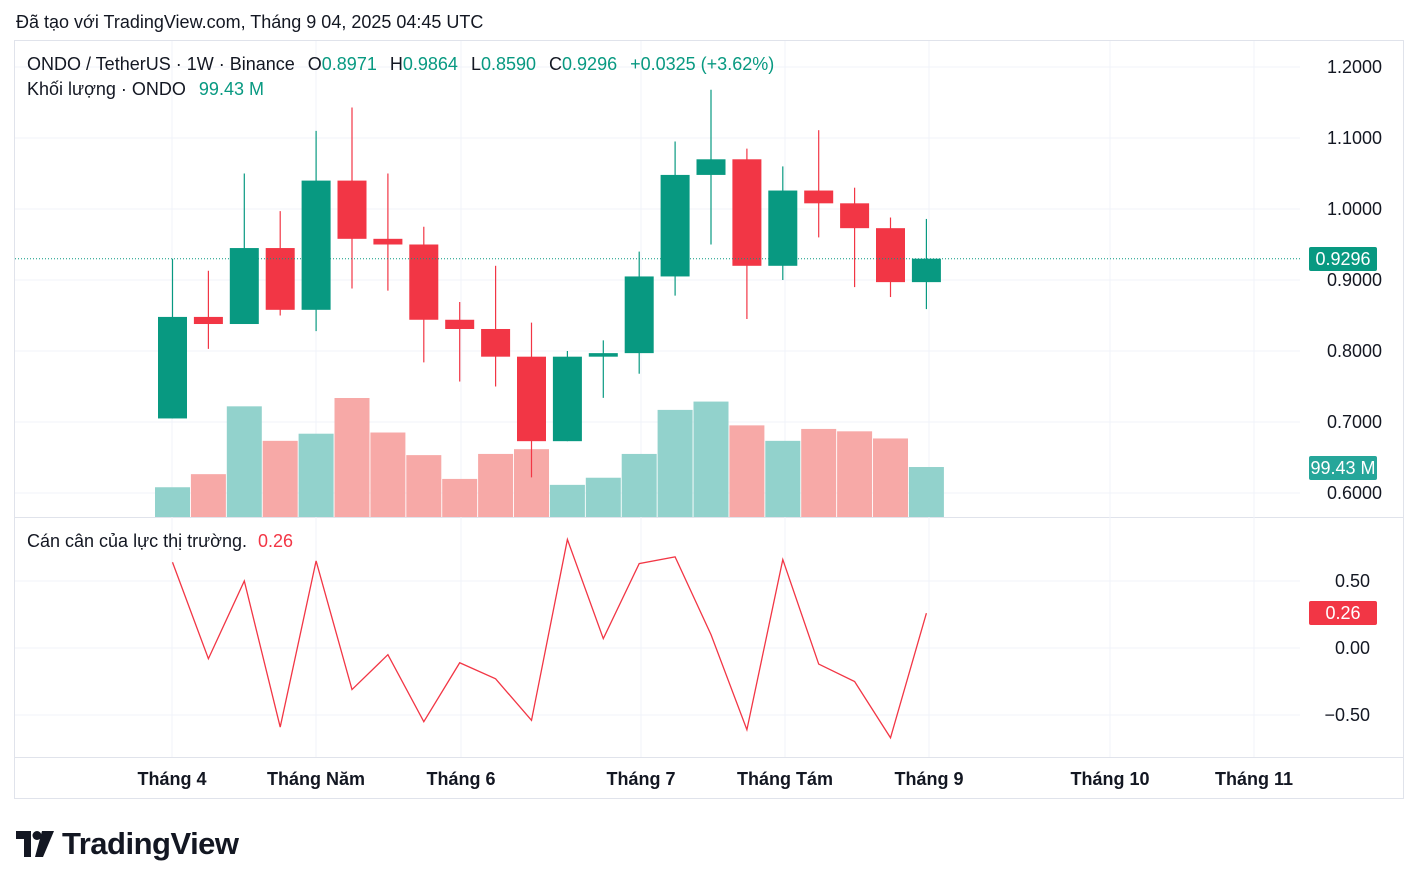 This screenshot has width=1419, height=889. I want to click on volume-value: 99.43 M, so click(231, 89).